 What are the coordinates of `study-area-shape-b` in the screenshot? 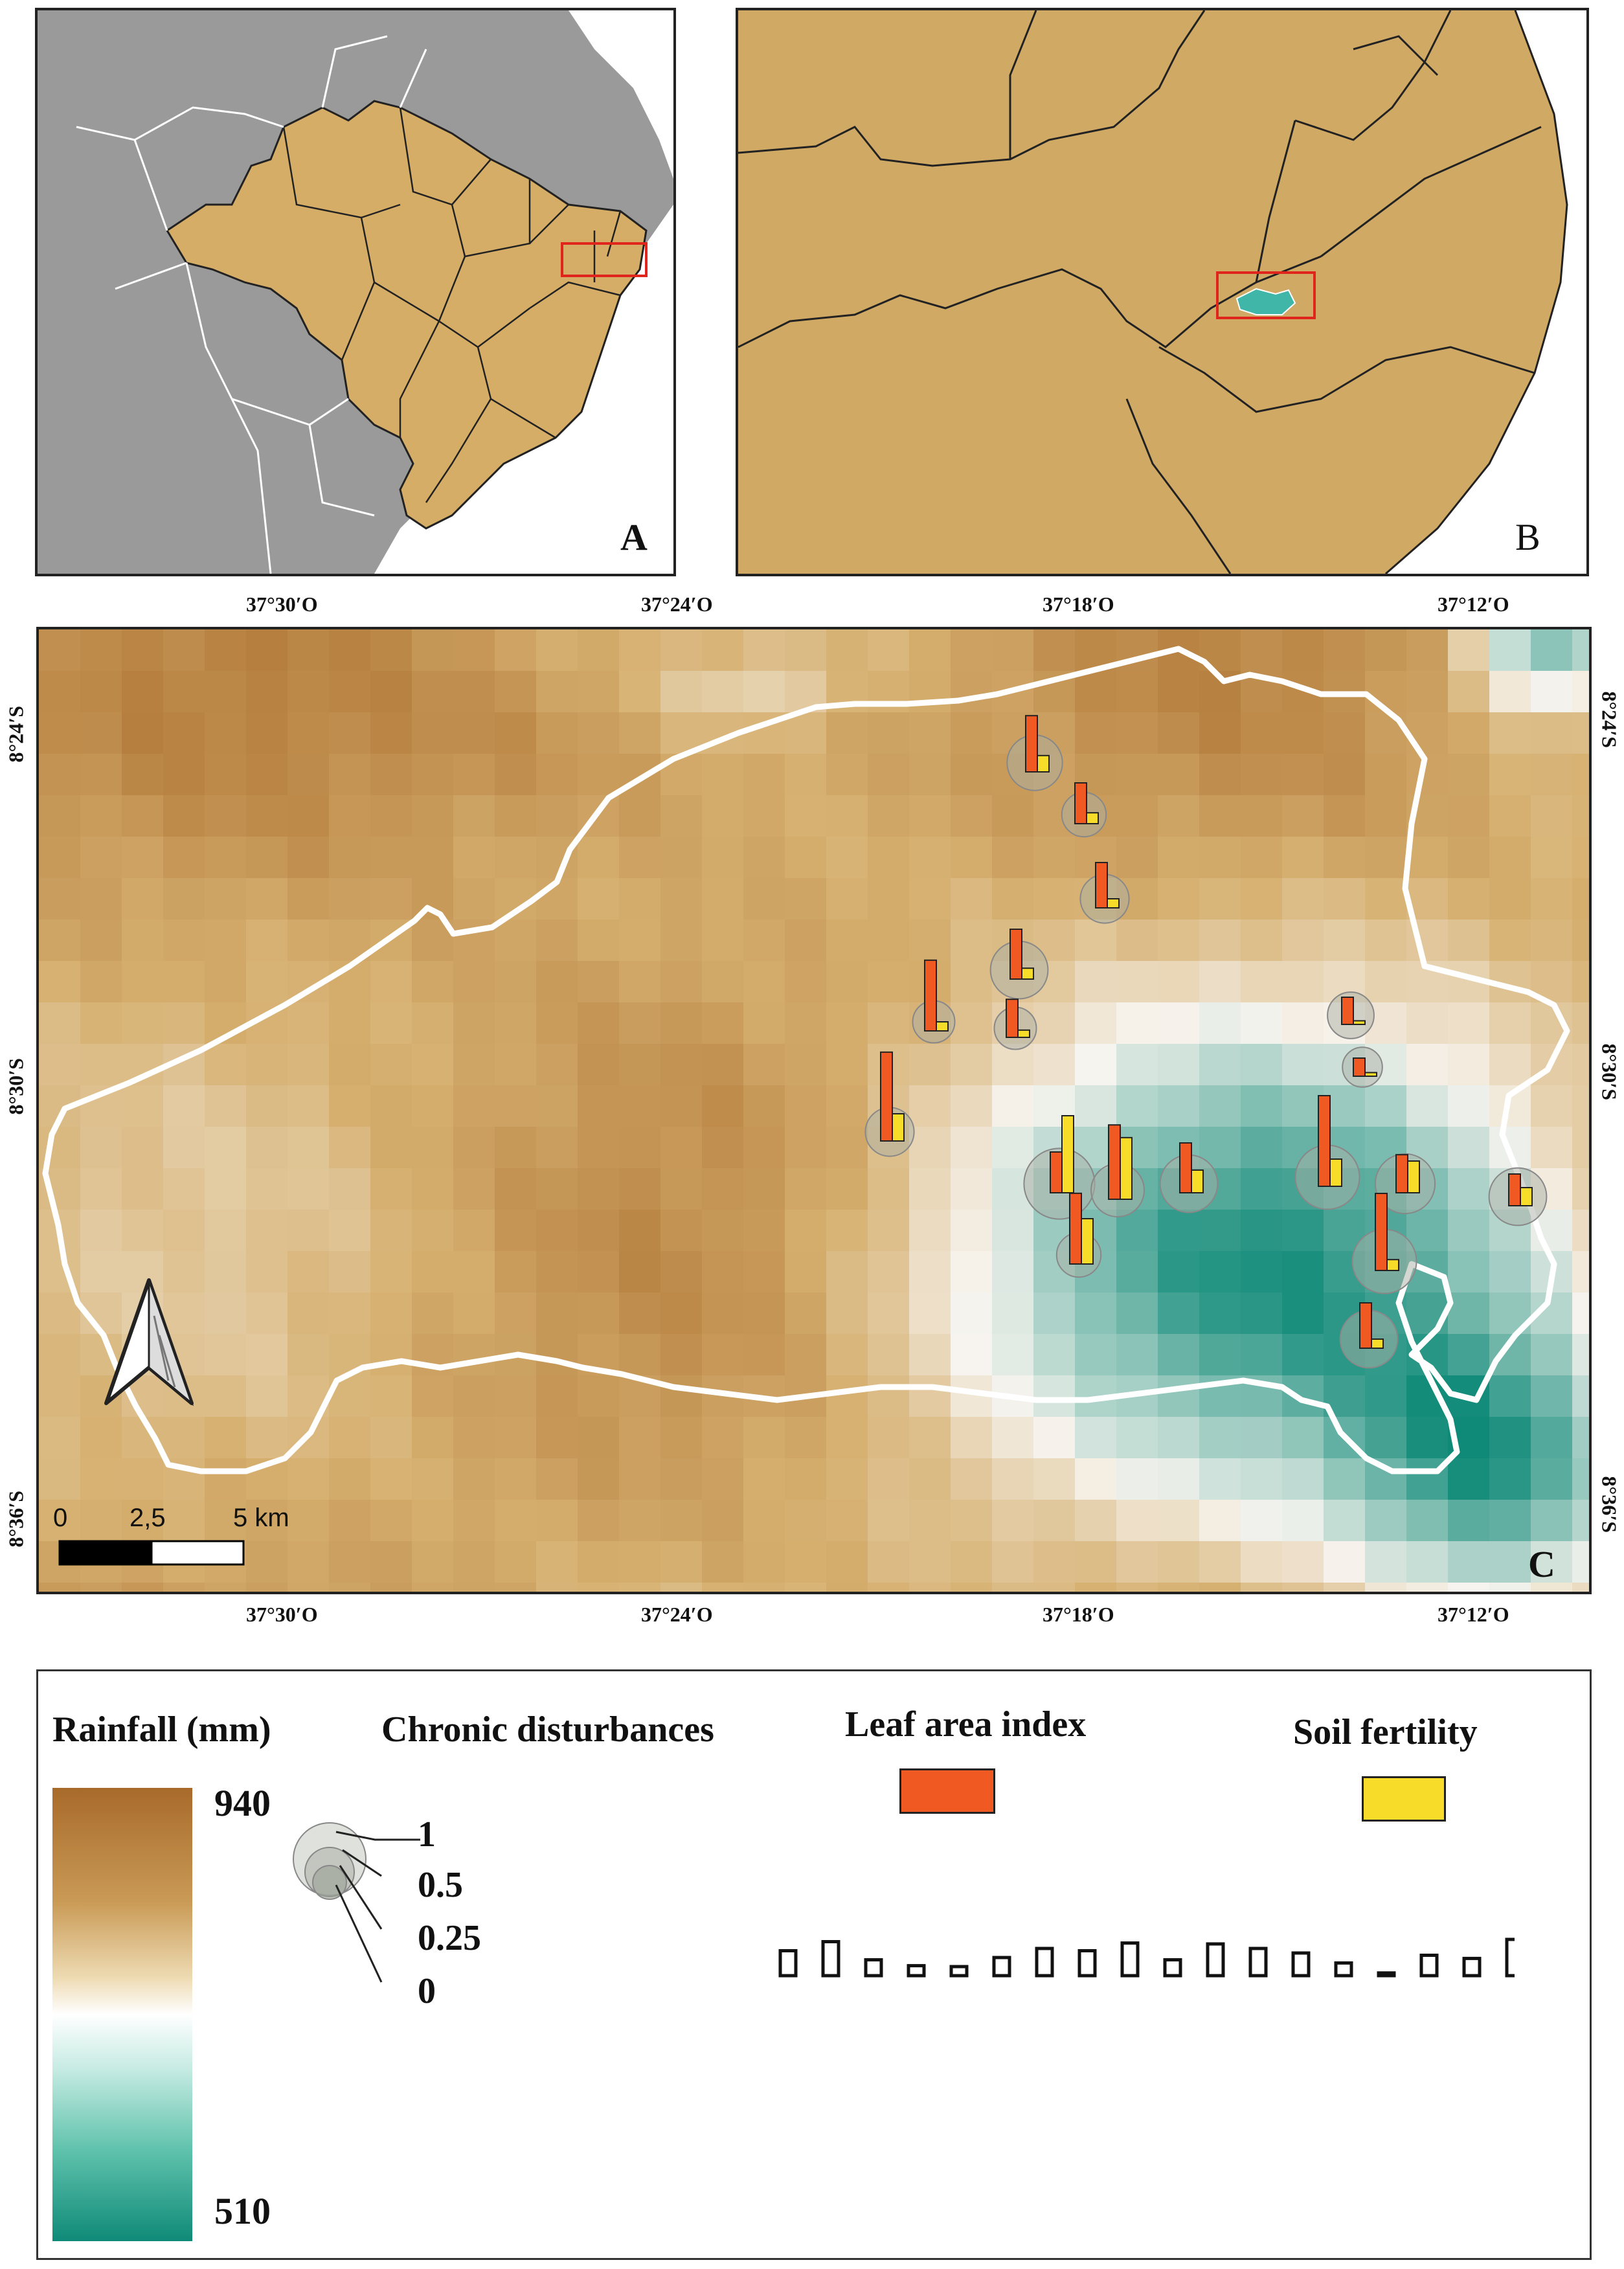 It's located at (1265, 301).